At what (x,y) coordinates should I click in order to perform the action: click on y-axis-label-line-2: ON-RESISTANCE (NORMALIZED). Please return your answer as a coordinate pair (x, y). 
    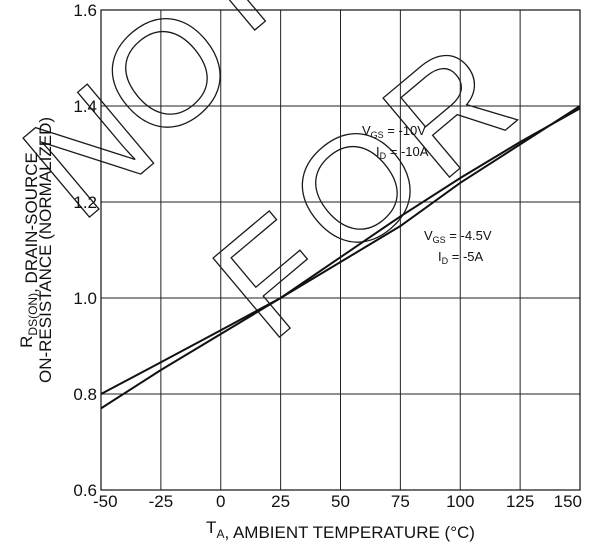
    Looking at the image, I should click on (45, 250).